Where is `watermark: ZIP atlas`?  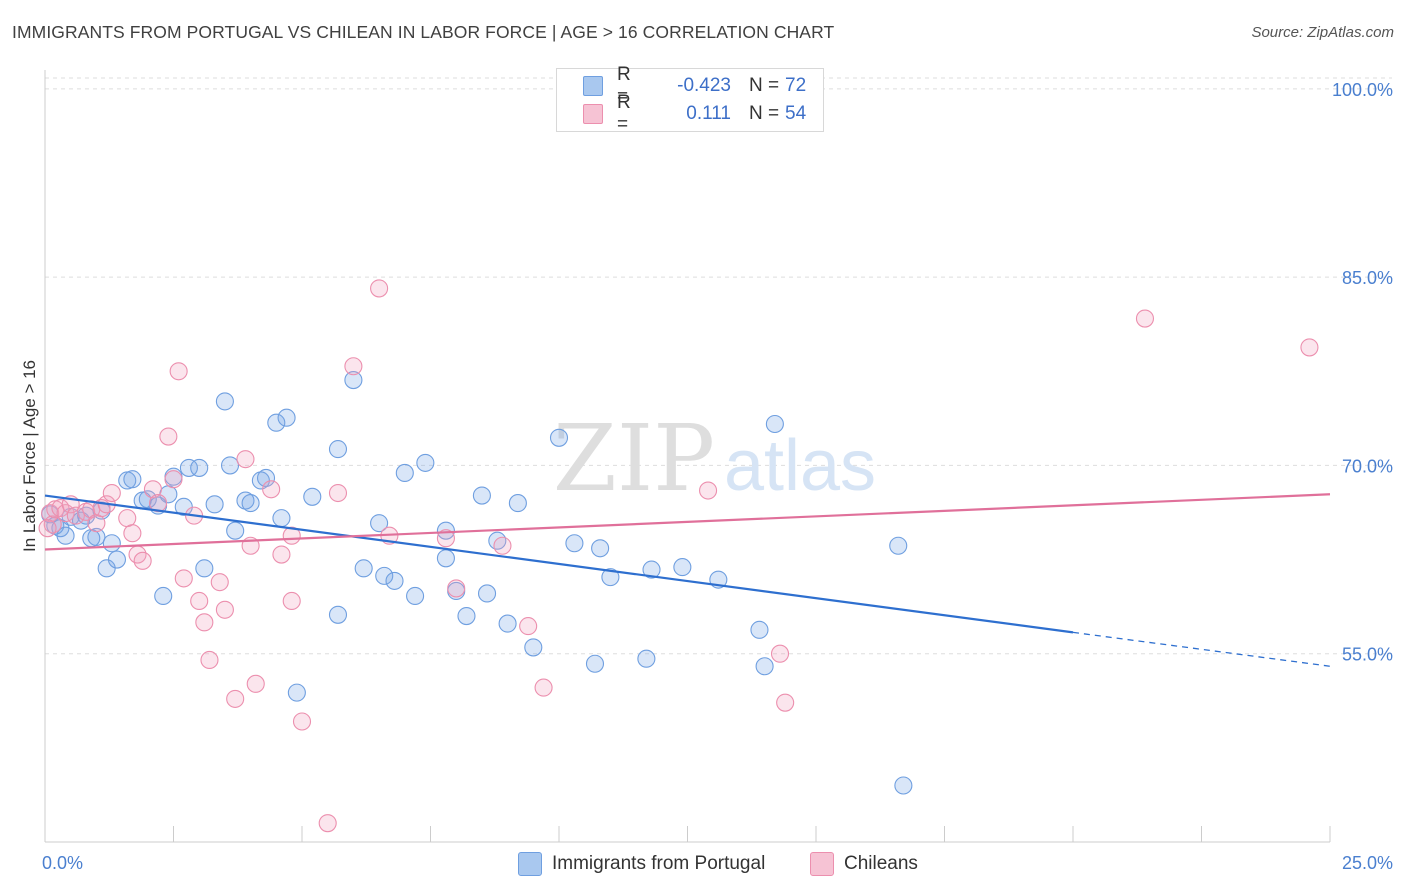
watermark: ZIP atlas is located at coordinates (714, 458).